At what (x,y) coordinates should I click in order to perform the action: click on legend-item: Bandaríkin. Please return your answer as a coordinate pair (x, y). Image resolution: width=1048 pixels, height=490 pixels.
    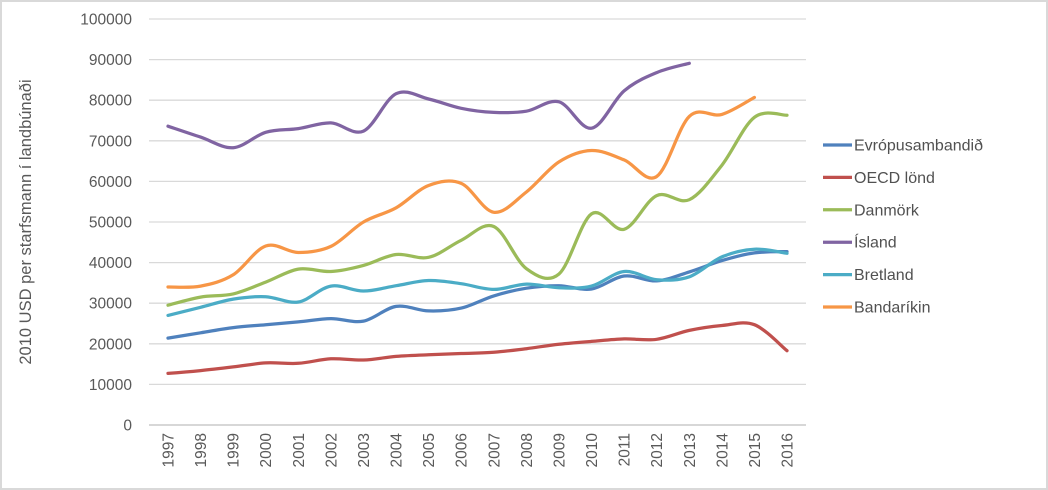
    Looking at the image, I should click on (877, 308).